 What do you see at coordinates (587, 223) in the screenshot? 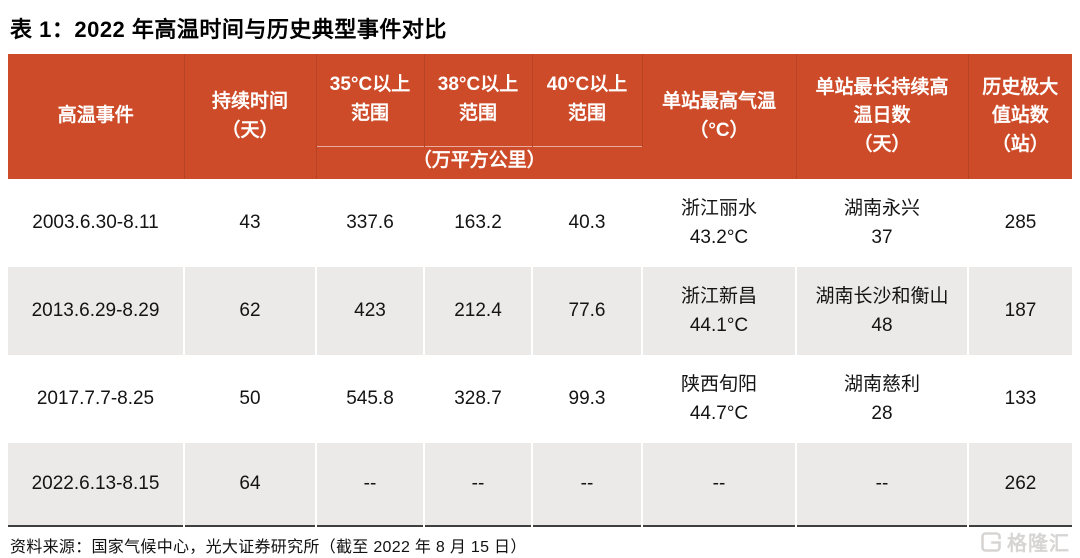
I see `cell-range-40c: 40.3` at bounding box center [587, 223].